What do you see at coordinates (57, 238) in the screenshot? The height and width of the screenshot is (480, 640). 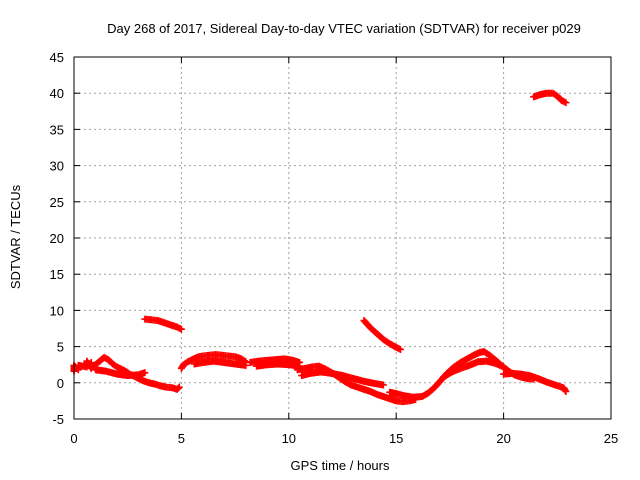 I see `y-tick-label: 20` at bounding box center [57, 238].